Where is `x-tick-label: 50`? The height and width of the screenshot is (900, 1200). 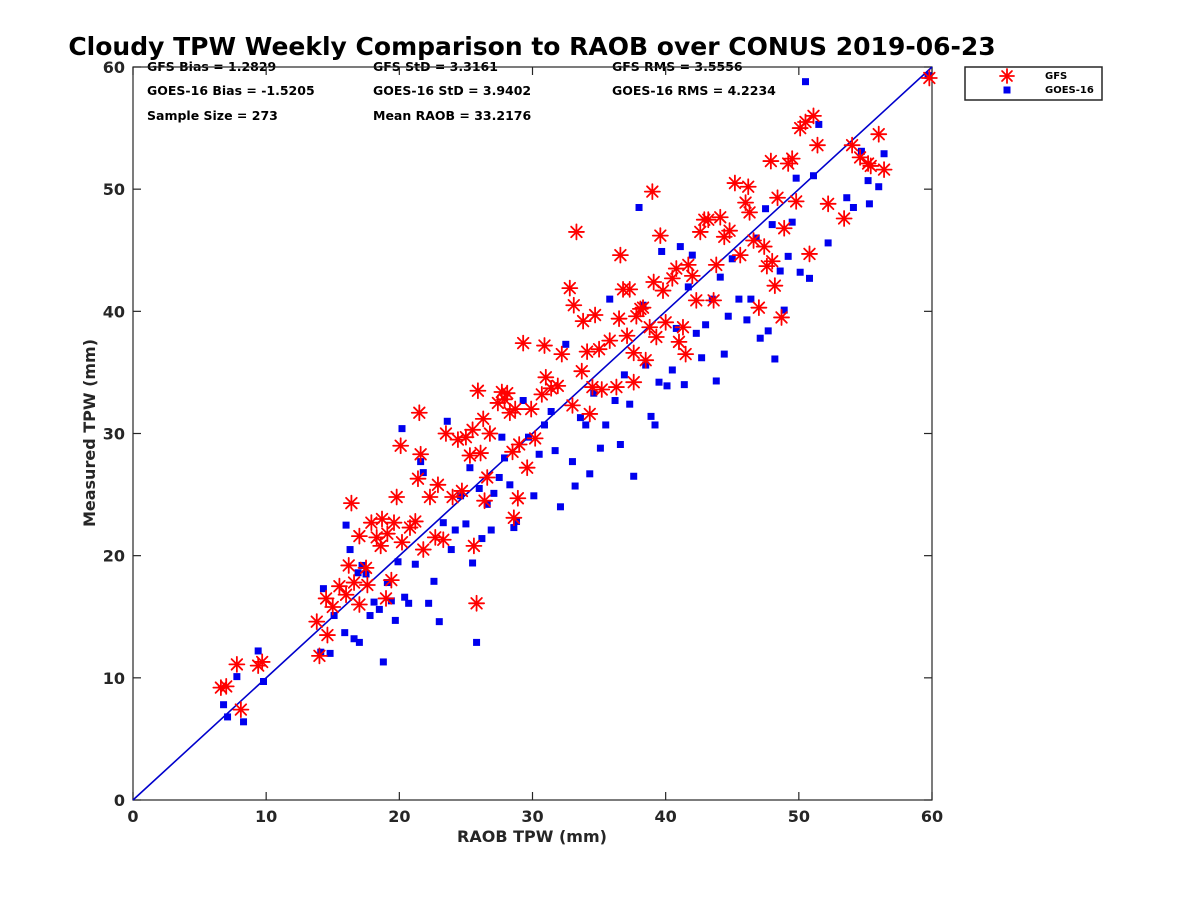 x-tick-label: 50 is located at coordinates (799, 816).